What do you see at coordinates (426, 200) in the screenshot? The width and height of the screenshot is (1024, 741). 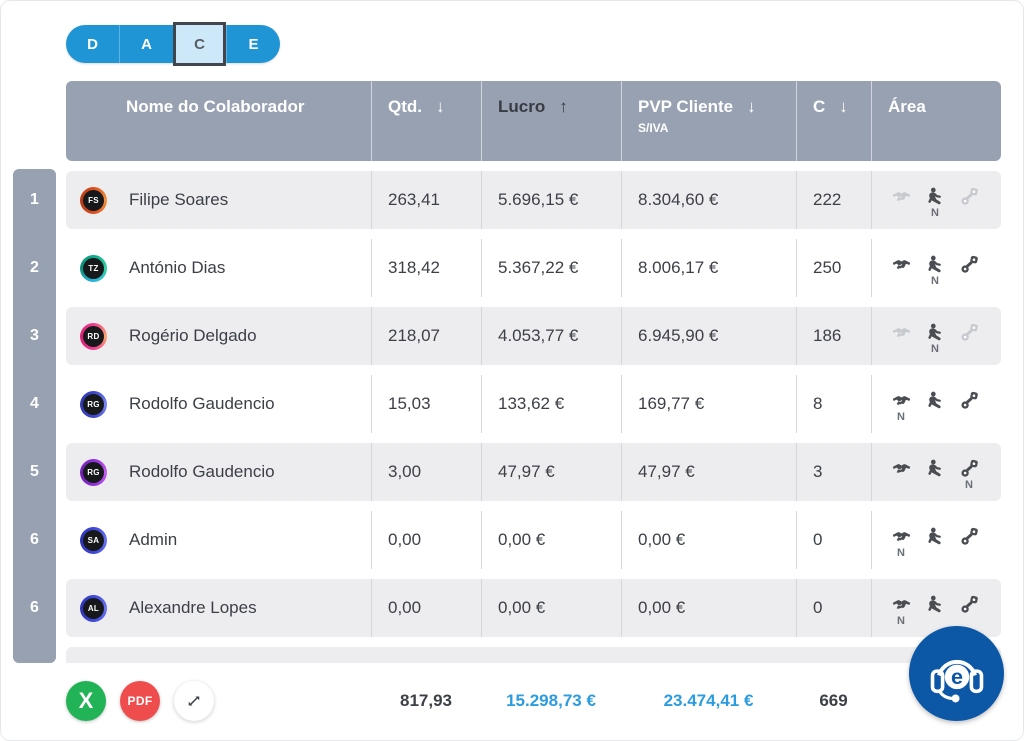 I see `qtd-value: 263,41` at bounding box center [426, 200].